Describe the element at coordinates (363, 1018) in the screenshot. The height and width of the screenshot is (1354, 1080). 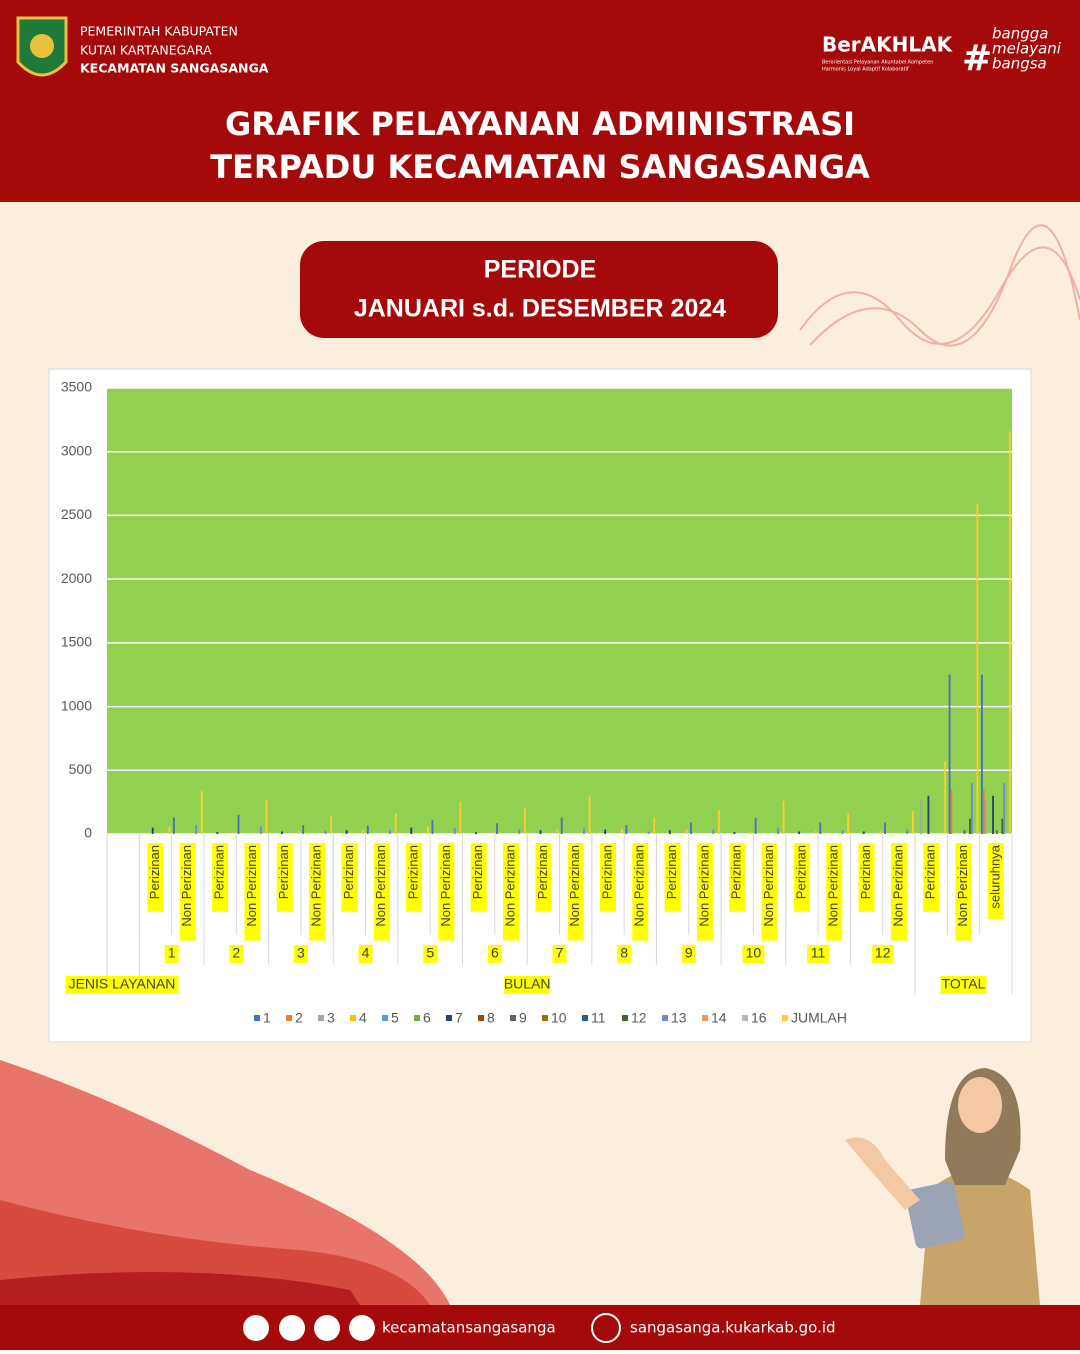
I see `legend-label: 4` at that location.